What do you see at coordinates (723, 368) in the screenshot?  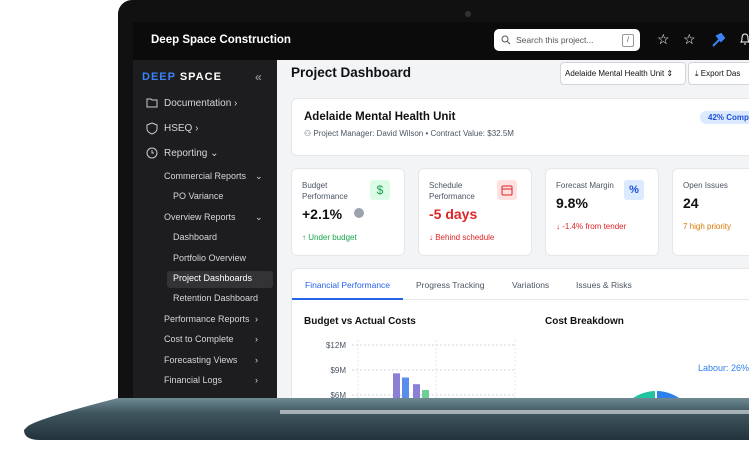 I see `slice-label: Labour: 26%` at bounding box center [723, 368].